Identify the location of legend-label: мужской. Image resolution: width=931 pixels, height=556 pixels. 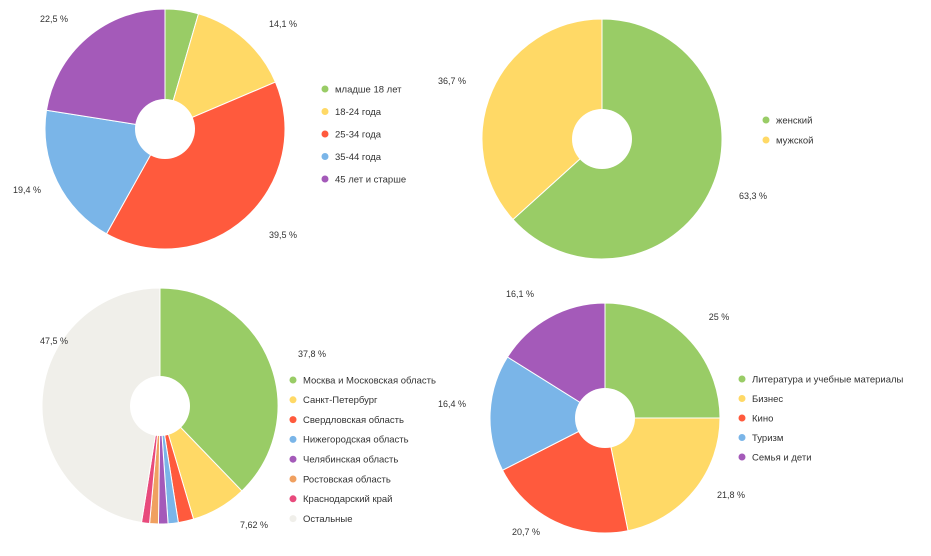
(794, 140).